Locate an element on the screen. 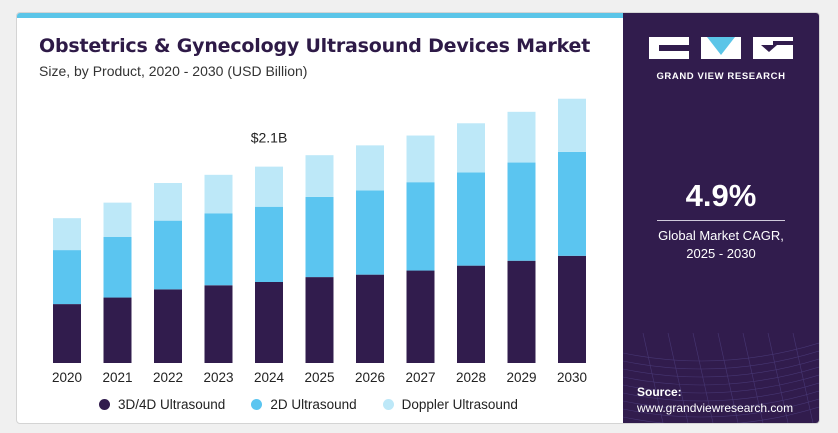 The width and height of the screenshot is (838, 433). legend-label: 2D Ultrasound is located at coordinates (313, 404).